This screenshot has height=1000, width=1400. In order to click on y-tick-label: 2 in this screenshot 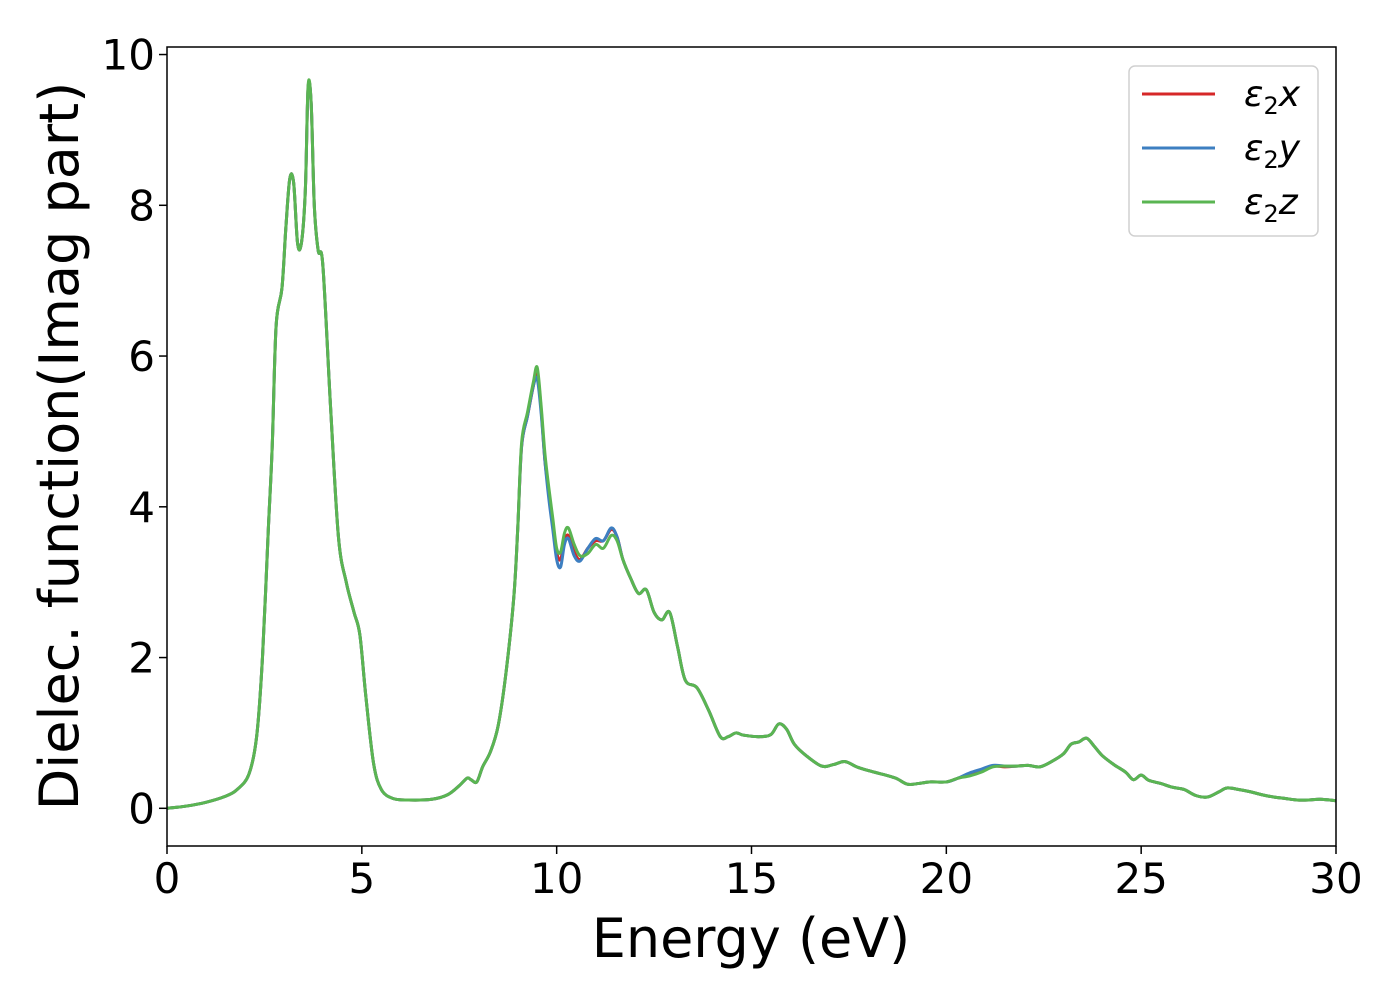, I will do `click(141, 658)`.